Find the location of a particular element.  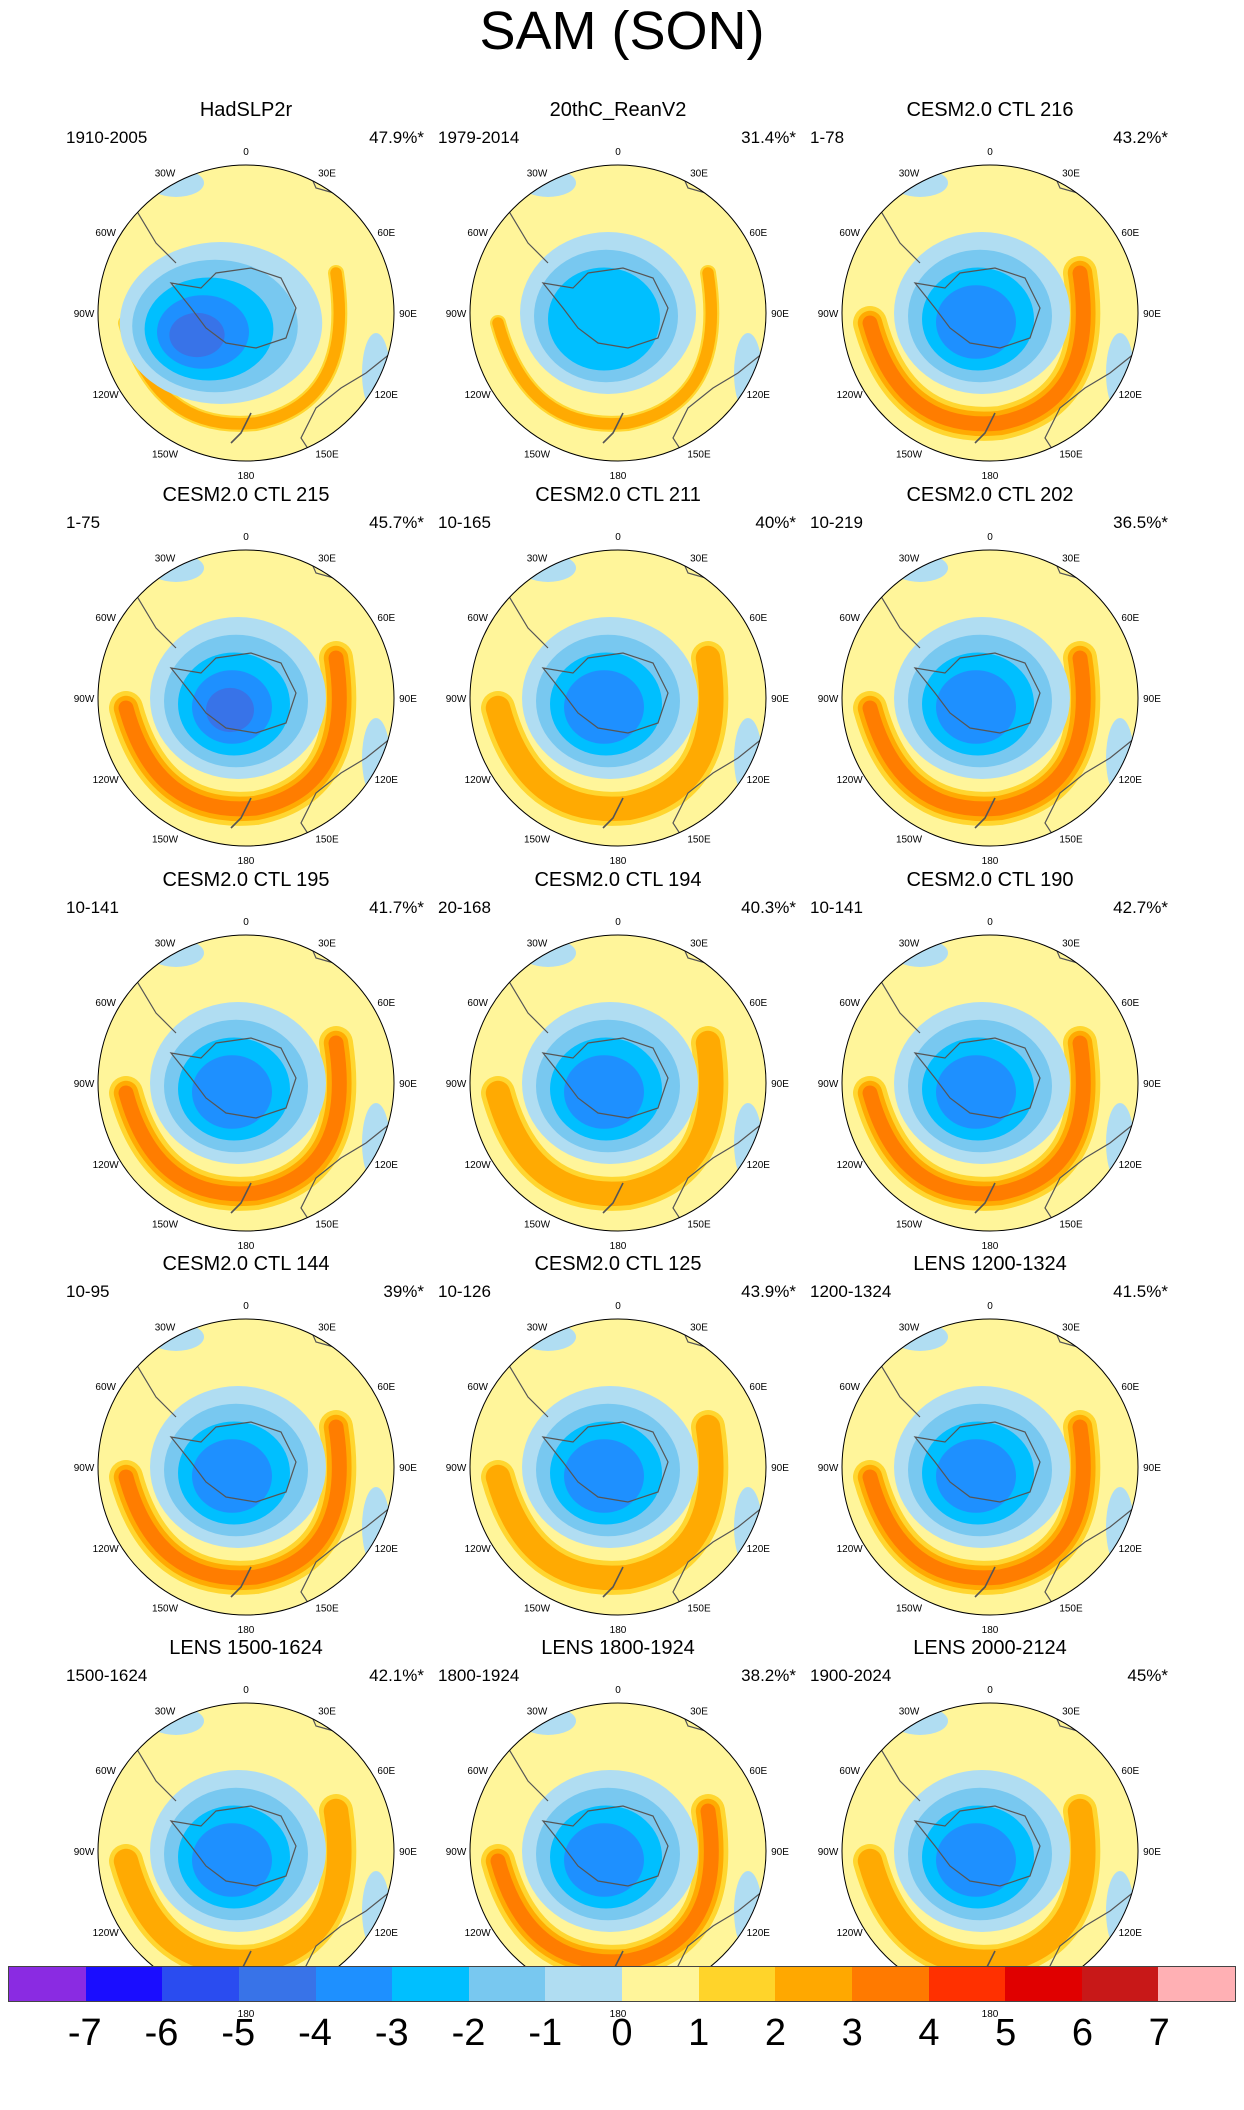

panel-period: 1500-1624 is located at coordinates (107, 1675).